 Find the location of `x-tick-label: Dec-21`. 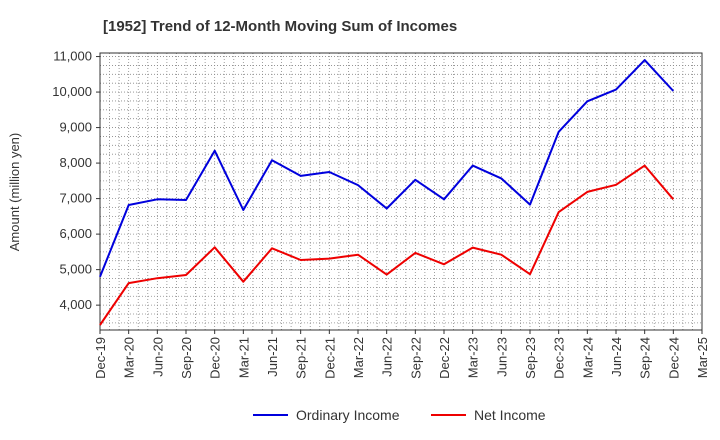

x-tick-label: Dec-21 is located at coordinates (329, 358).